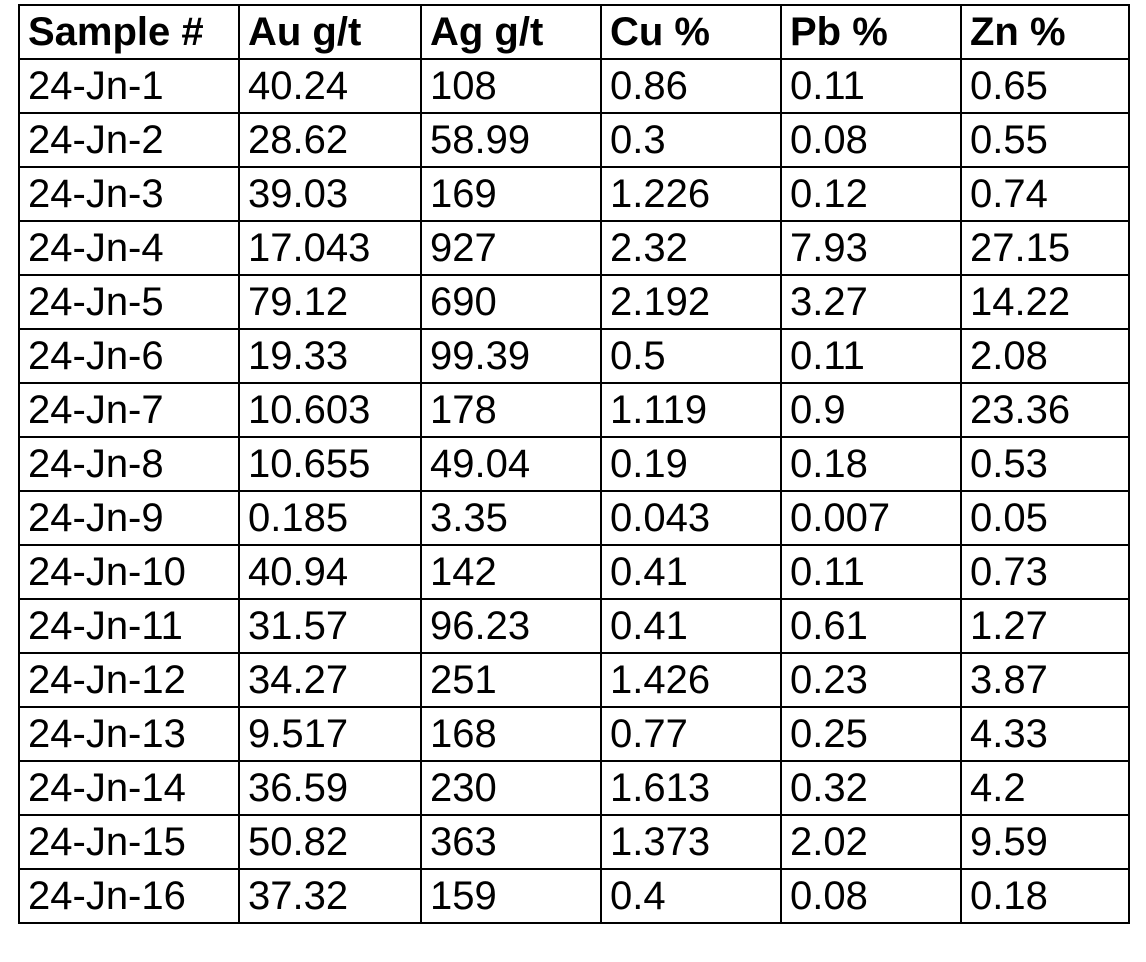 This screenshot has width=1146, height=962. I want to click on data-row: 24-Jn-15 50.82 363 1.373 2.02 9.59, so click(574, 842).